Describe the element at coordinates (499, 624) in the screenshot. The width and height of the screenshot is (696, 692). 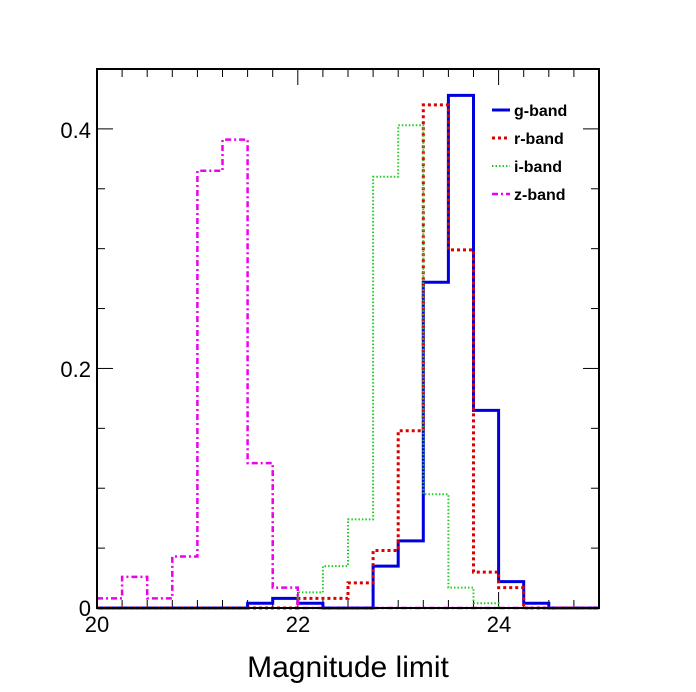
I see `x-tick-label: 24` at that location.